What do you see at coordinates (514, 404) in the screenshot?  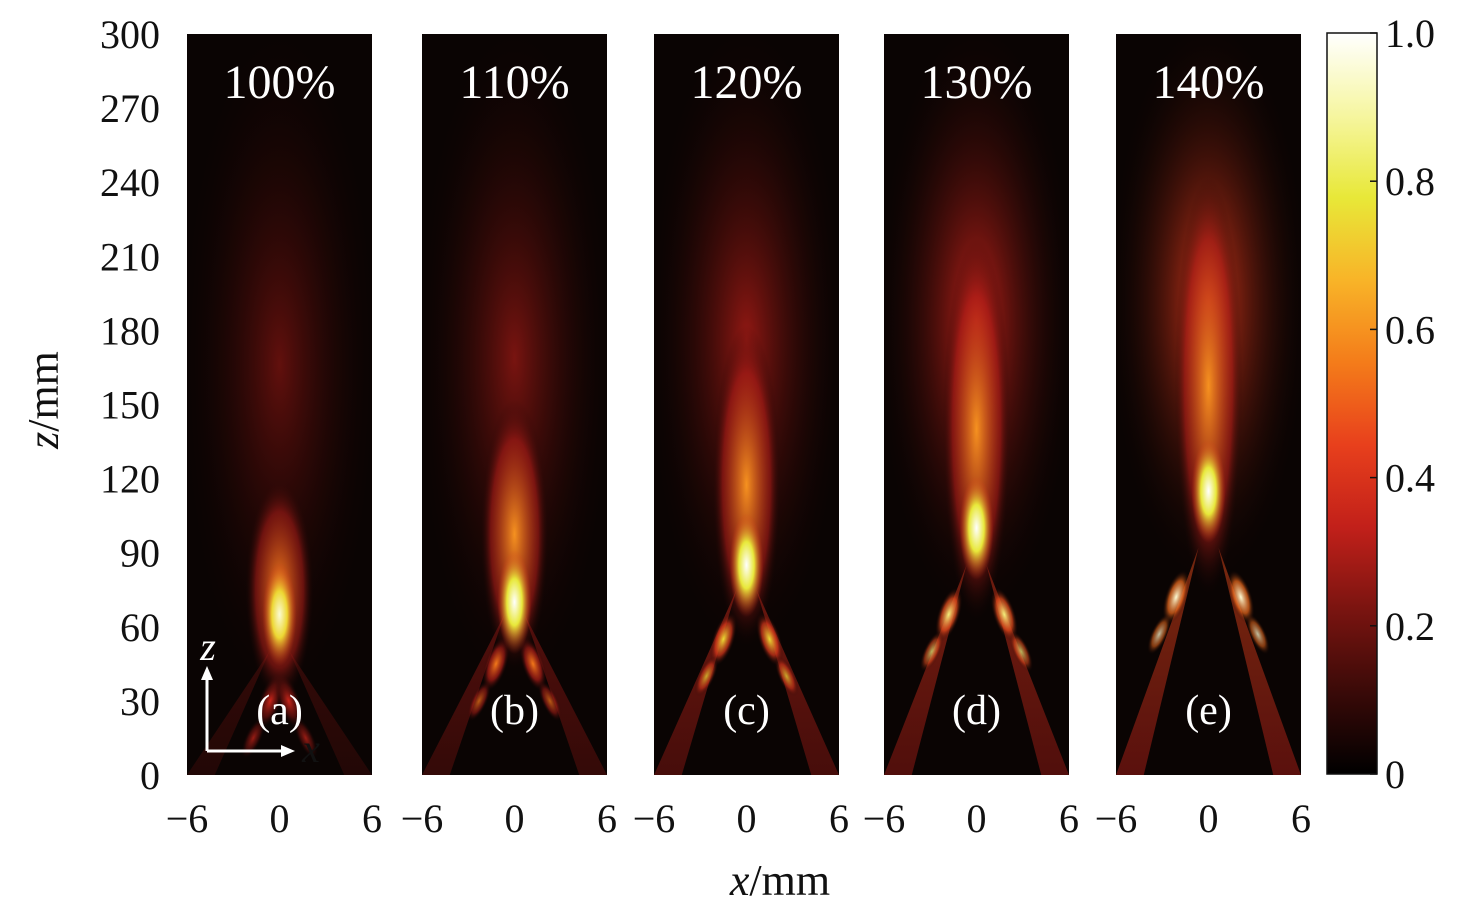 I see `heatmap-panel-b: 110% (b)` at bounding box center [514, 404].